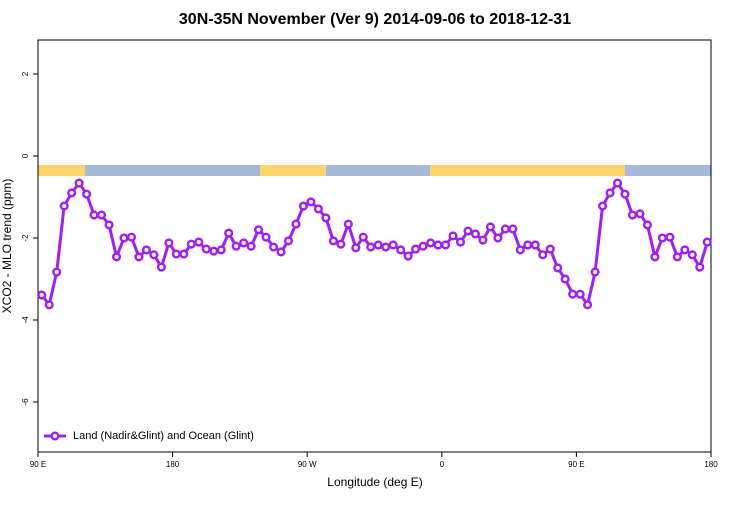 The width and height of the screenshot is (750, 505). What do you see at coordinates (163, 436) in the screenshot?
I see `legend-label: Land (Nadir&Glint) and Ocean (Glint)` at bounding box center [163, 436].